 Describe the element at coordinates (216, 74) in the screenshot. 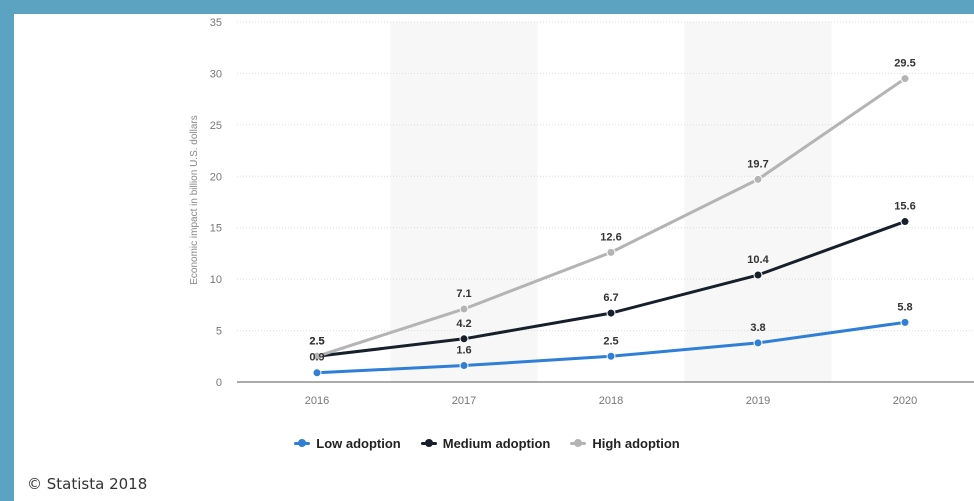

I see `y-tick-label: 30` at that location.